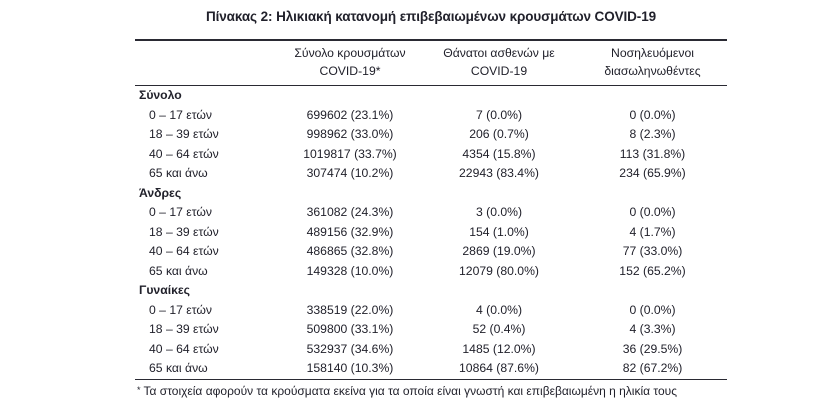 The height and width of the screenshot is (407, 818). What do you see at coordinates (652, 251) in the screenshot?
I see `intubated-cell: 77 (33.0%)` at bounding box center [652, 251].